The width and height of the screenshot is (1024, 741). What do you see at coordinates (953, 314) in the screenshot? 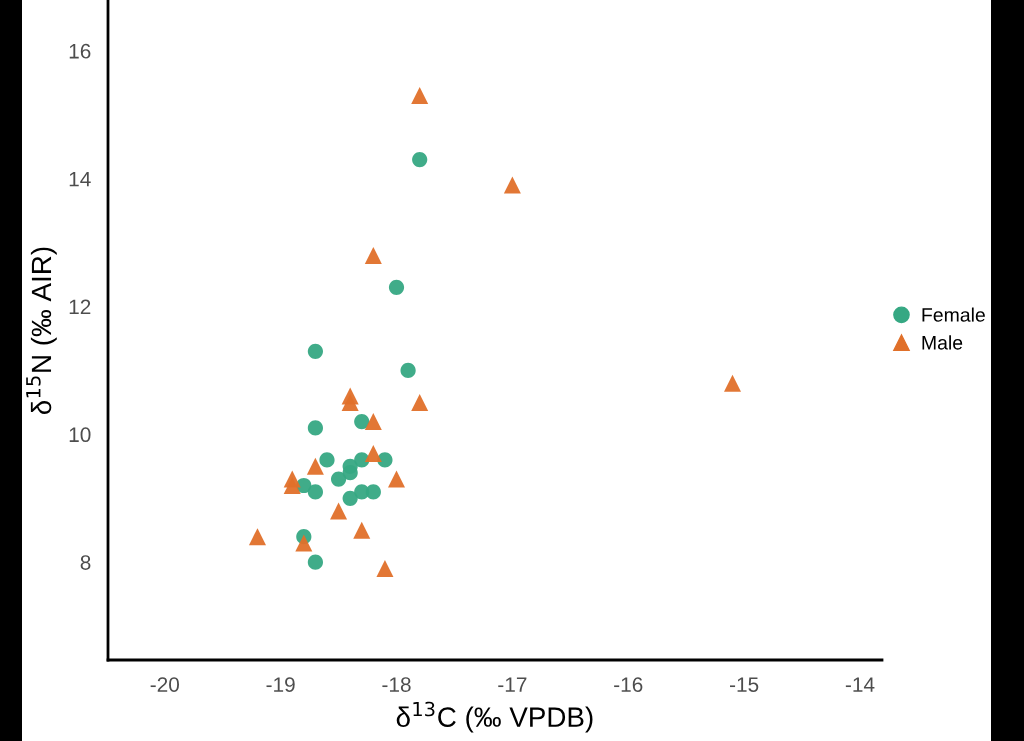
I see `legend-label: Female` at bounding box center [953, 314].